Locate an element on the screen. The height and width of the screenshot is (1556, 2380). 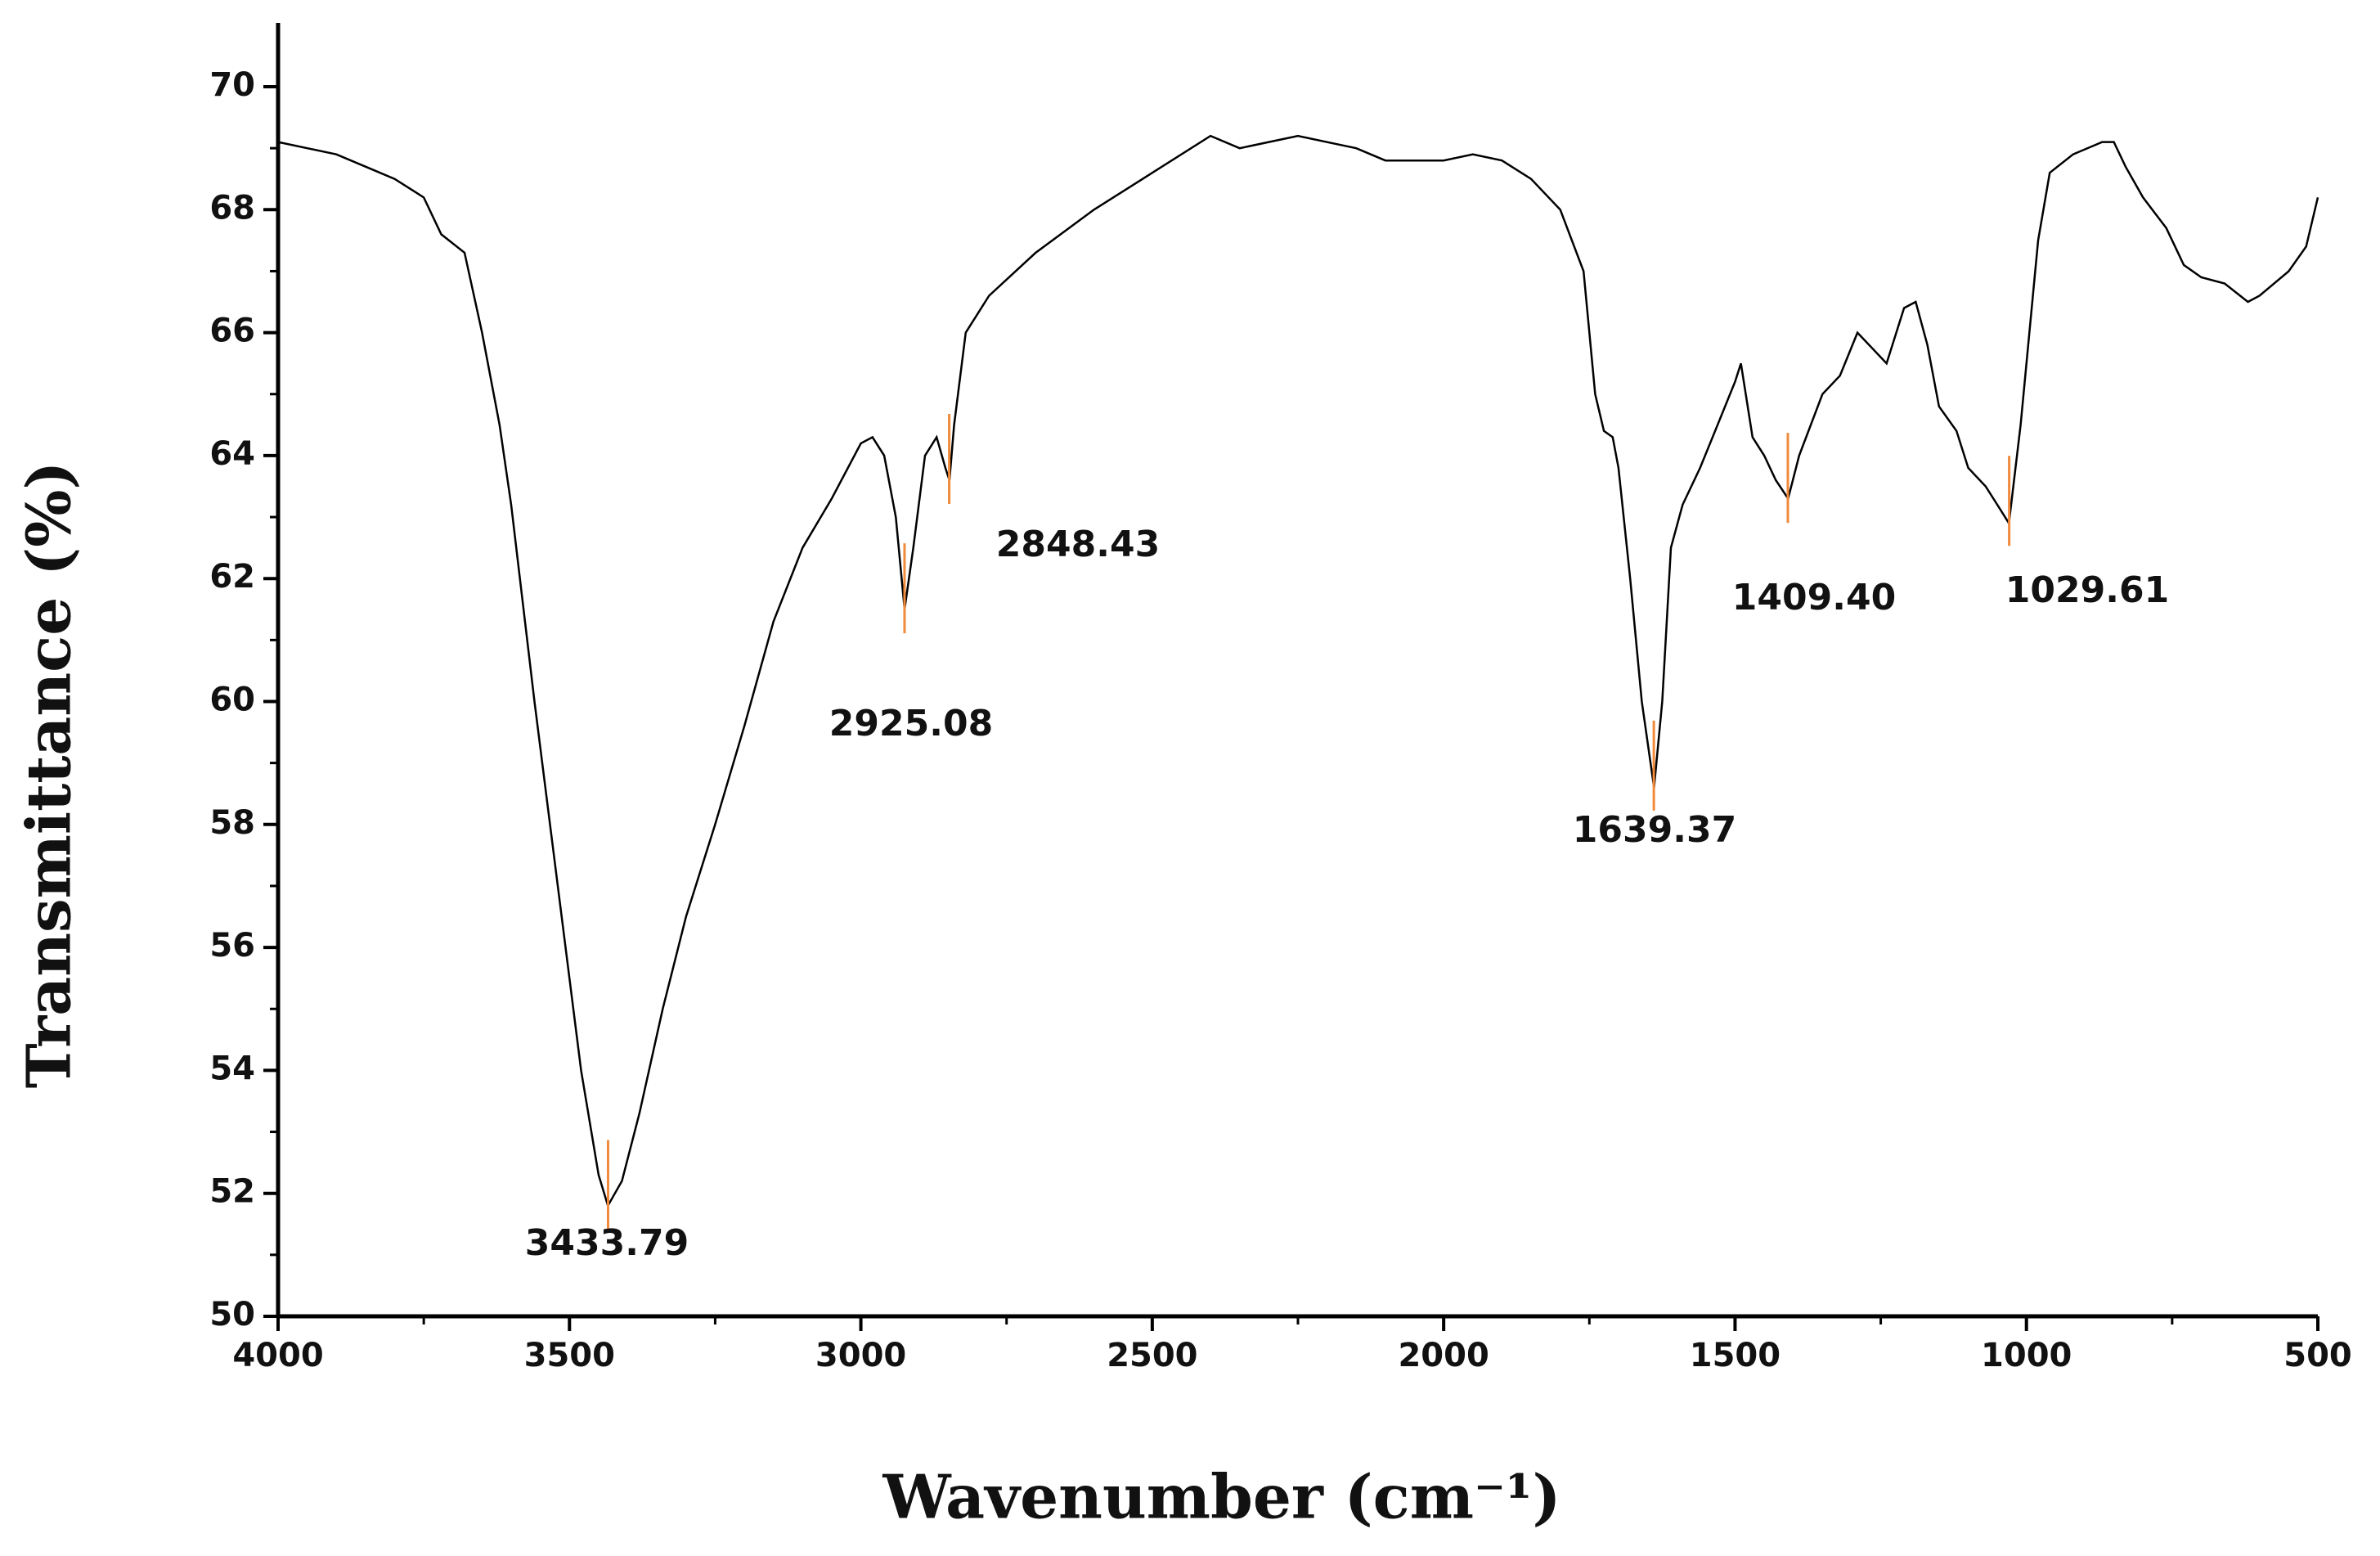
y-tick-label: 70 is located at coordinates (232, 85).